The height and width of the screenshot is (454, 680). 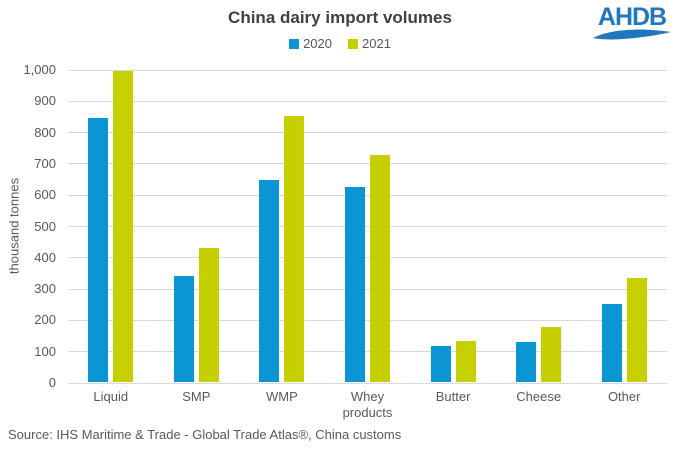 What do you see at coordinates (632, 17) in the screenshot?
I see `ahdb-logo-text: AHDB` at bounding box center [632, 17].